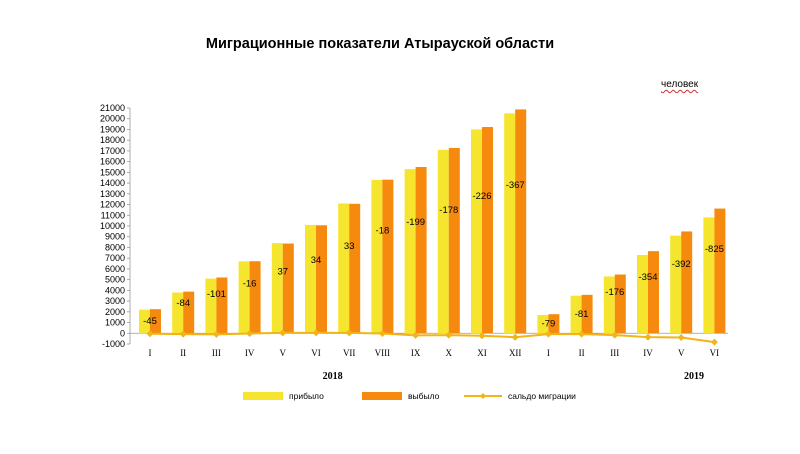 Image resolution: width=800 pixels, height=454 pixels. I want to click on data-label: -354, so click(647, 277).